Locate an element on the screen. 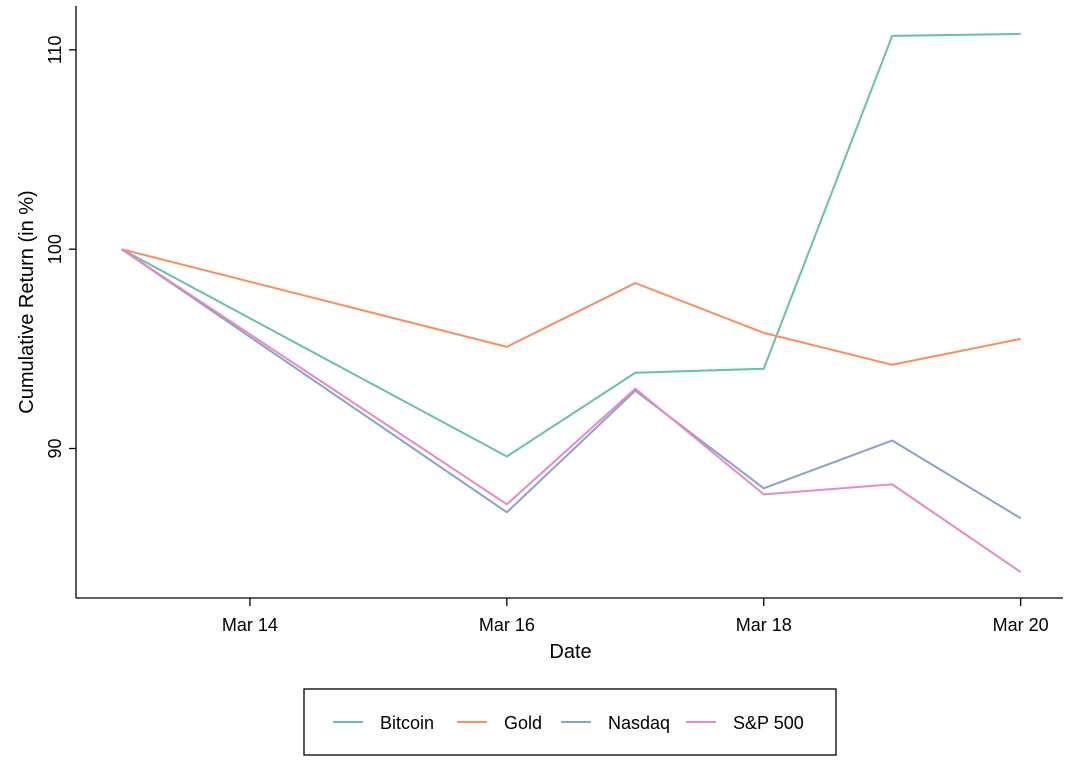 The height and width of the screenshot is (764, 1077). y-tick-label: 100 is located at coordinates (55, 249).